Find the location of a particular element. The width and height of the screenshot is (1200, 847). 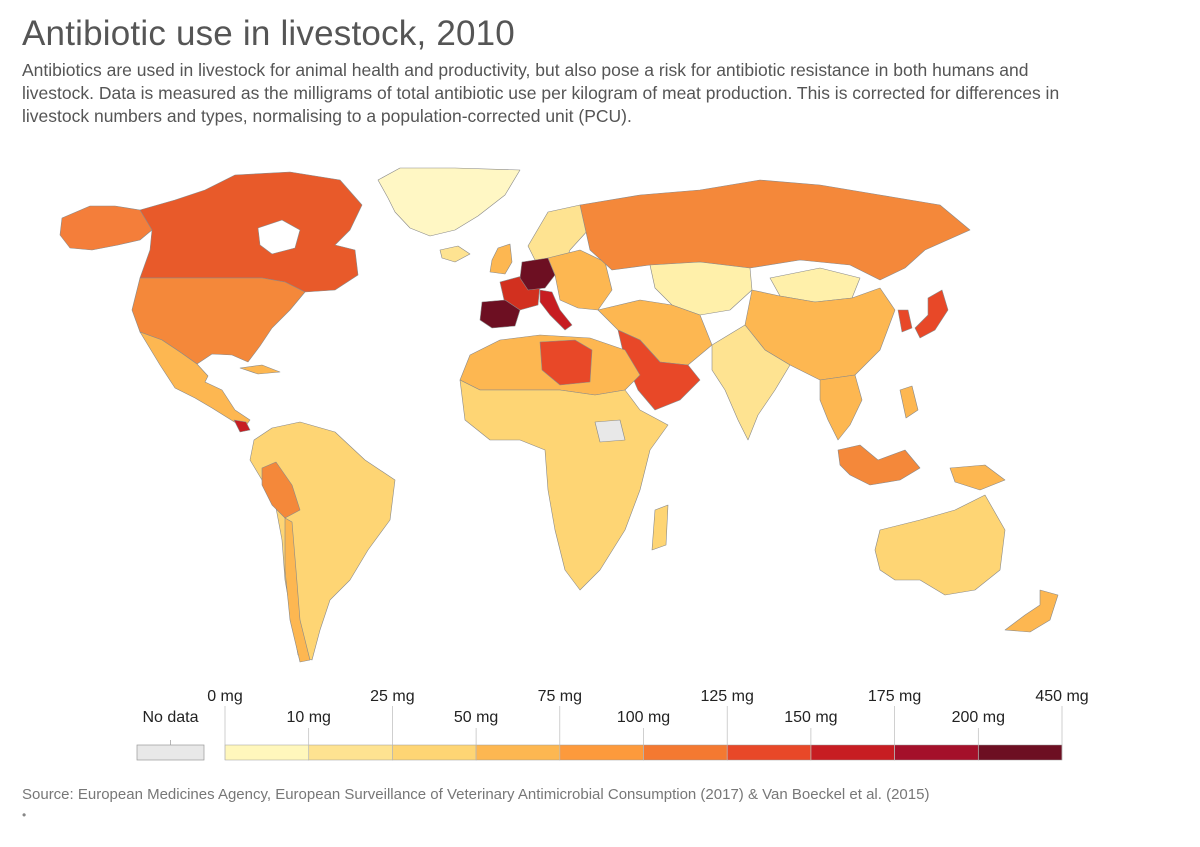

legend-label: 100 mg is located at coordinates (643, 717).